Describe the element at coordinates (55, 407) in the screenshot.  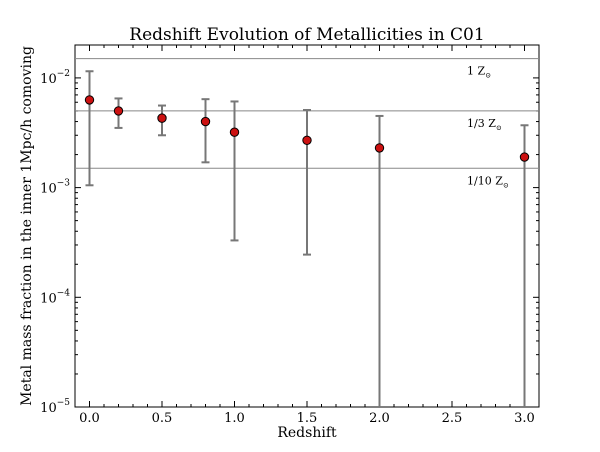
I see `y-tick-label: 10⁻⁵` at that location.